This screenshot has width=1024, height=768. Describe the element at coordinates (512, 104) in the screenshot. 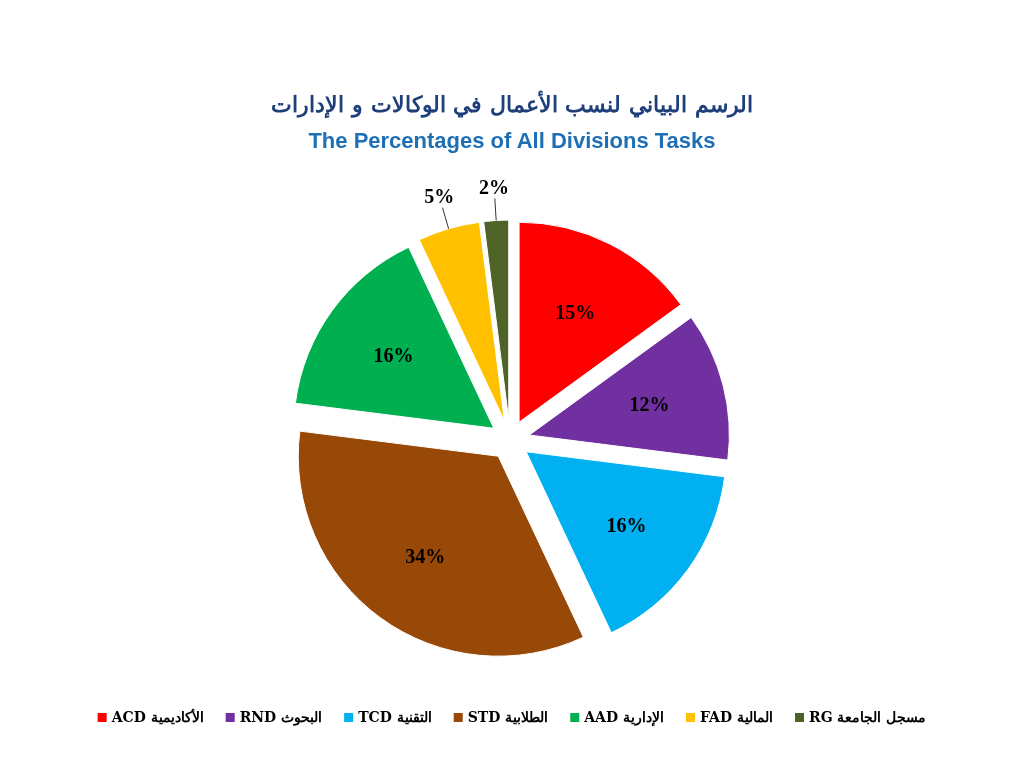

I see `chart-title: الرسم البياني لنسب الأعمال في الوكالات و الإدارات` at that location.